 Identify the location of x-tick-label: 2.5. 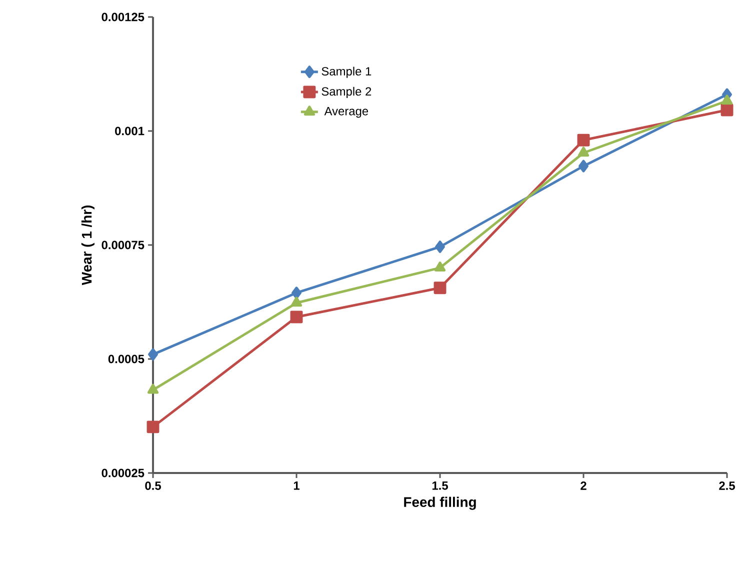
(727, 485).